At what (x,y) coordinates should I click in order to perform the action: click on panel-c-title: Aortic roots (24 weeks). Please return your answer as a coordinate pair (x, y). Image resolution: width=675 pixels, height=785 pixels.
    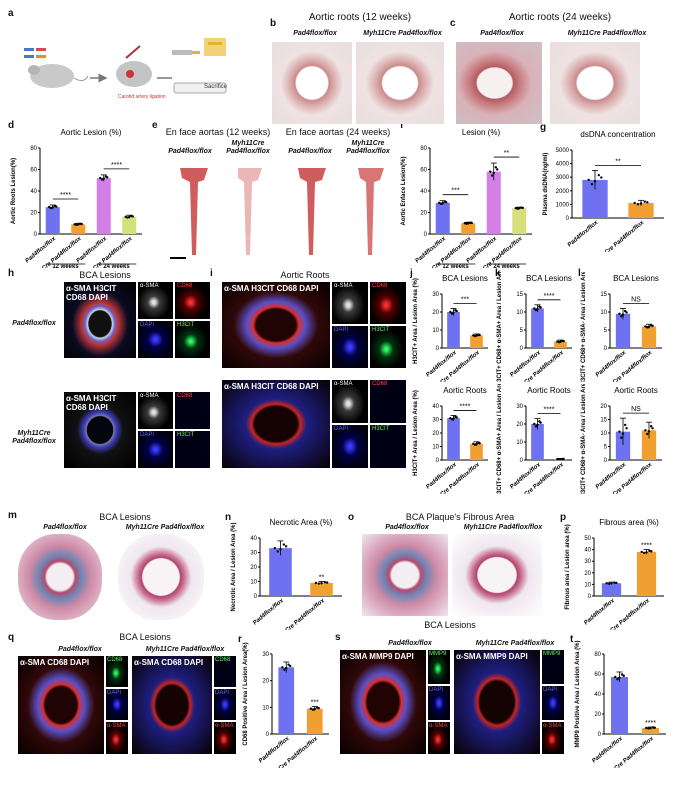
    Looking at the image, I should click on (560, 17).